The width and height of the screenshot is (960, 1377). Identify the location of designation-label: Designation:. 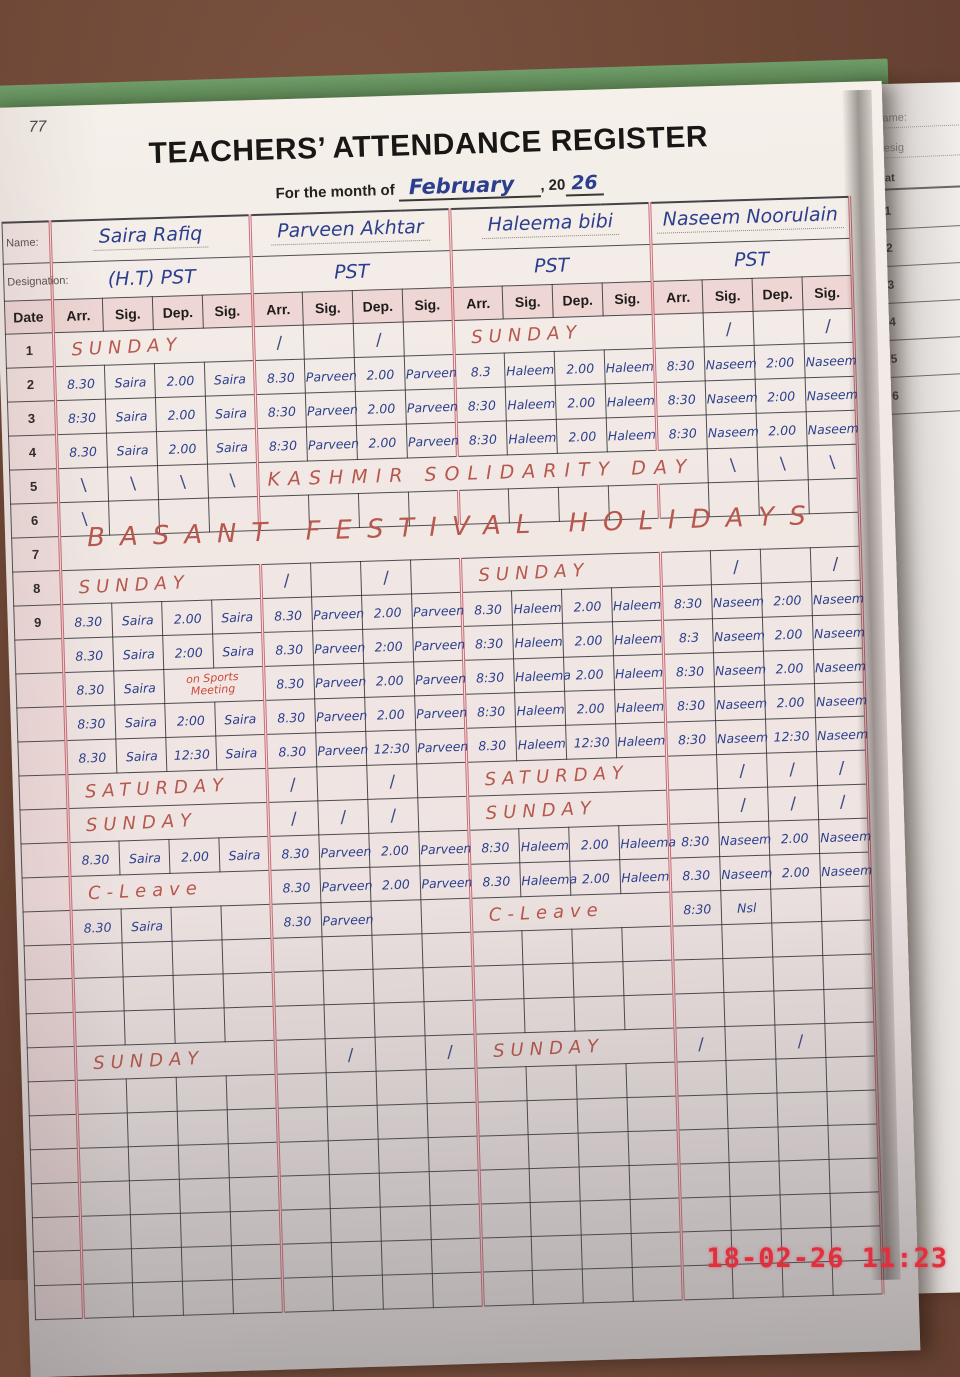
(36, 282).